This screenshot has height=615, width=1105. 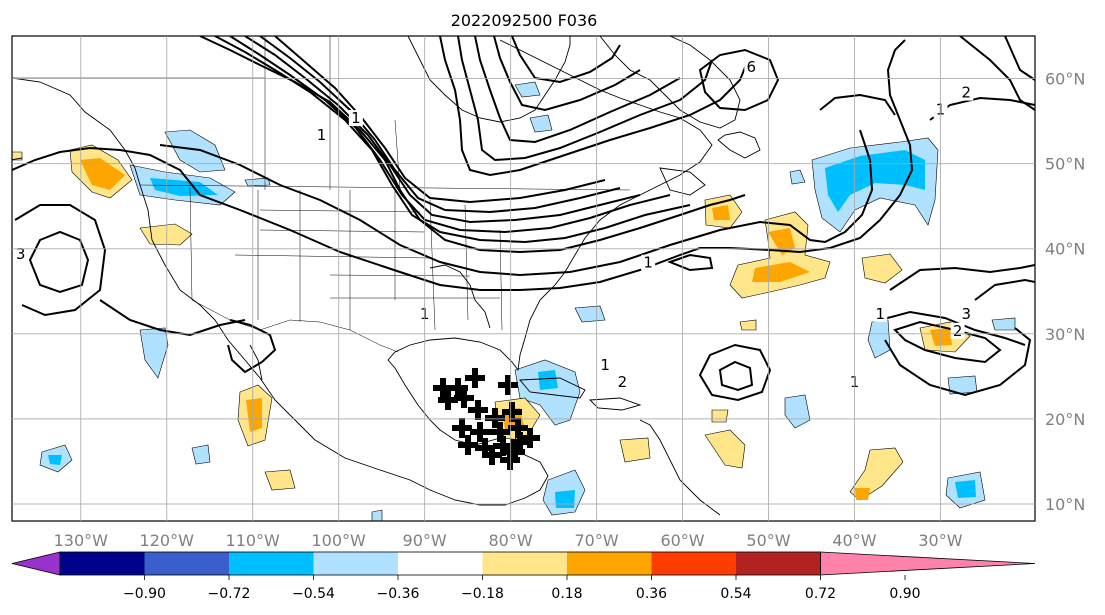 I want to click on colorbar-tick-label: −0.54, so click(x=313, y=594).